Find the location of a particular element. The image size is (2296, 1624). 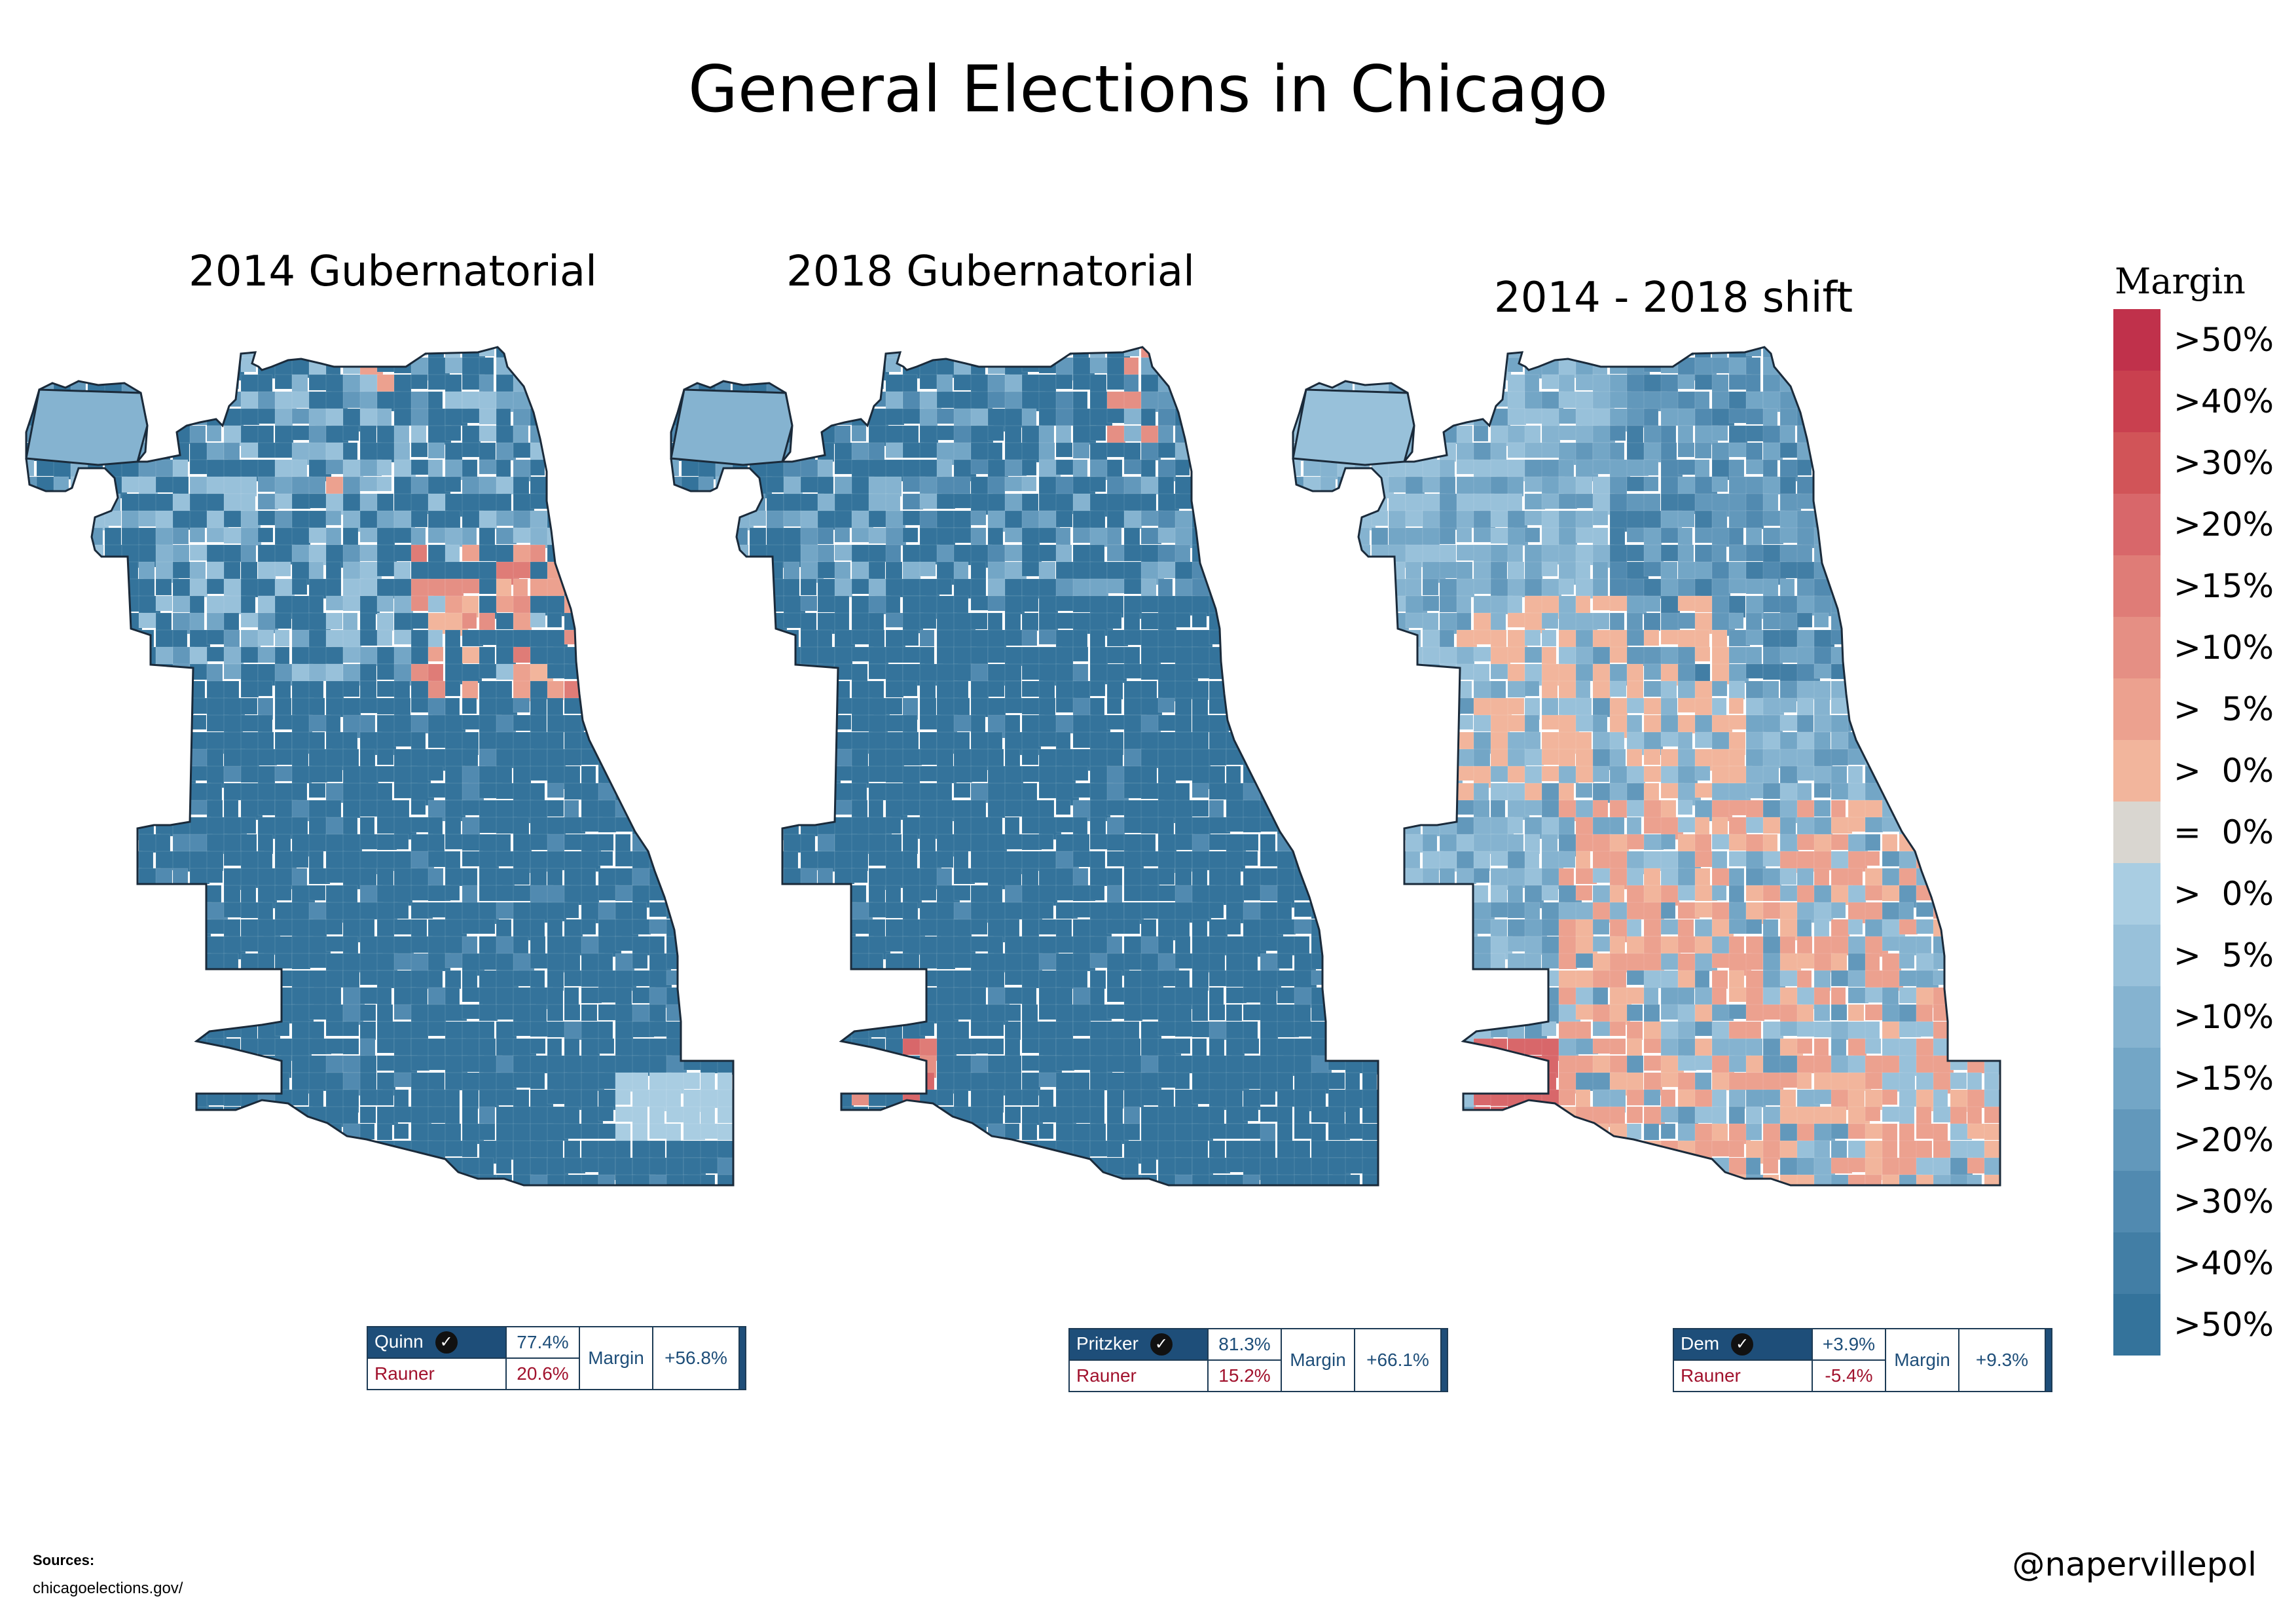

winner-name: Dem is located at coordinates (1700, 1343).